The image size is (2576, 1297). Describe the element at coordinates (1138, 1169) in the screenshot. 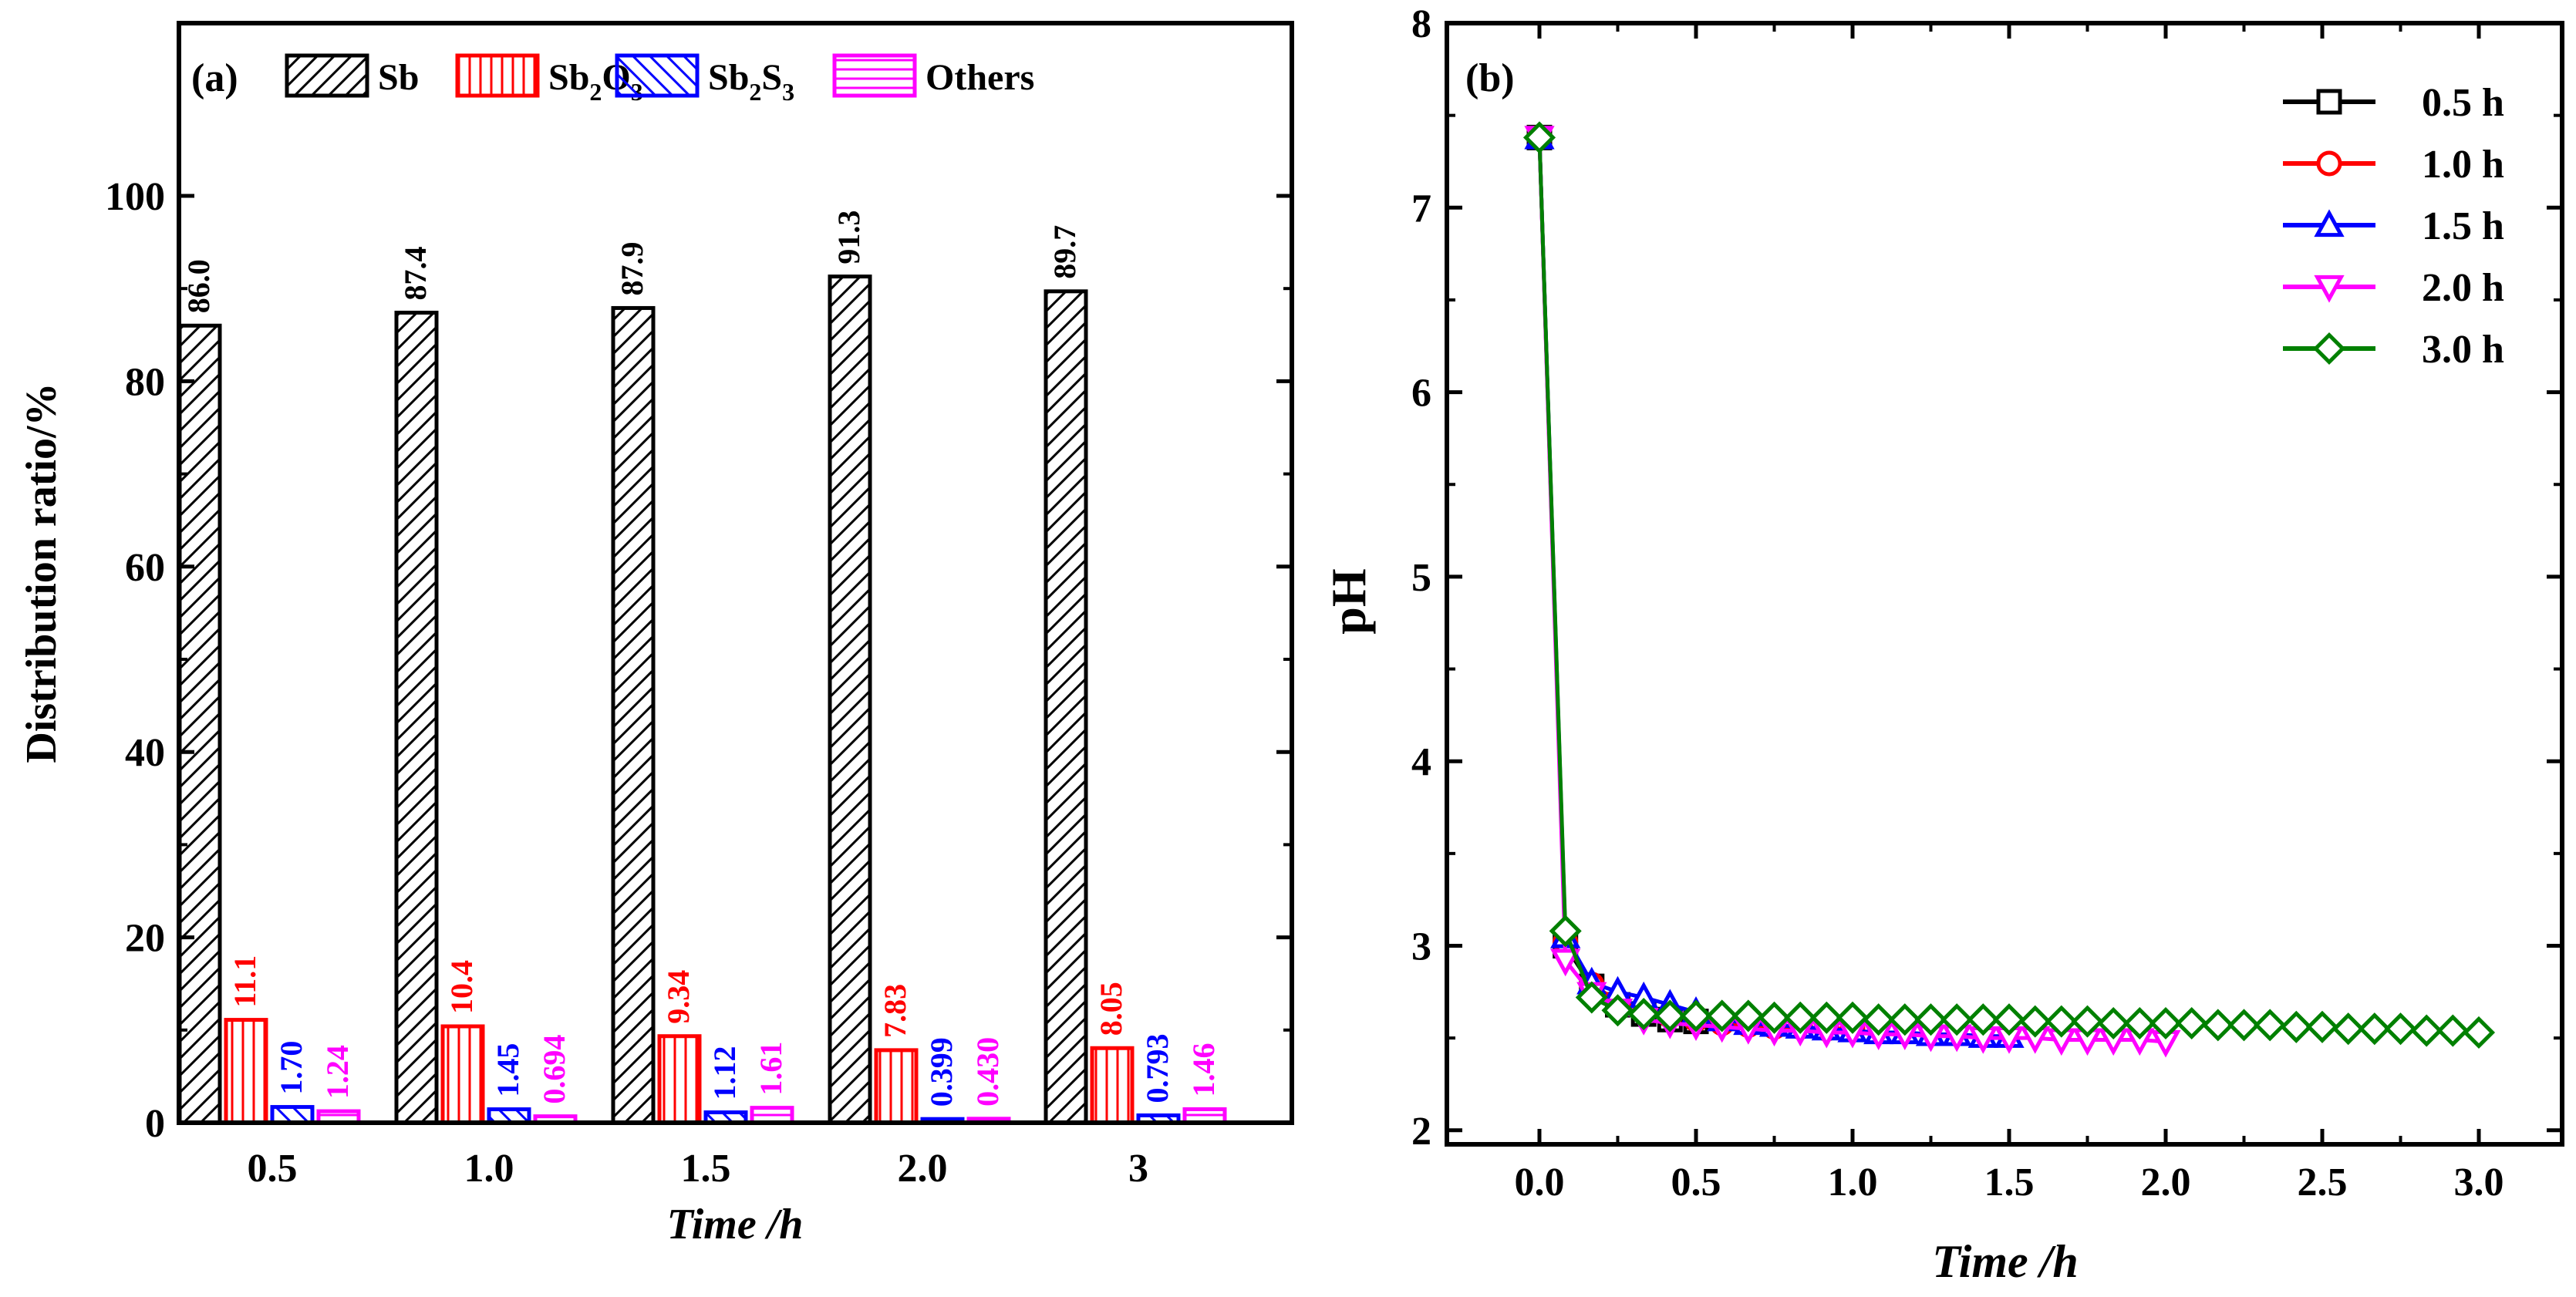

I see `x-tick-label: 3` at that location.